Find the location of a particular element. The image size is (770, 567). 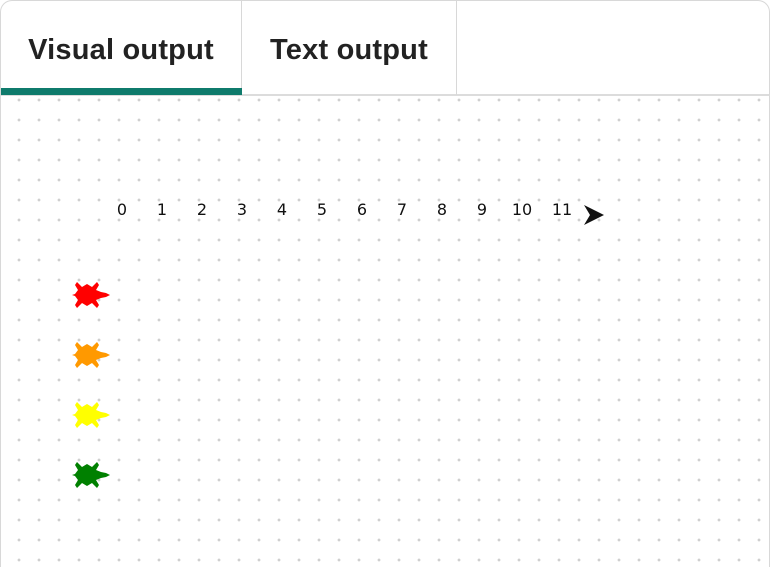

tab-visual-output-label: Visual output is located at coordinates (121, 49).